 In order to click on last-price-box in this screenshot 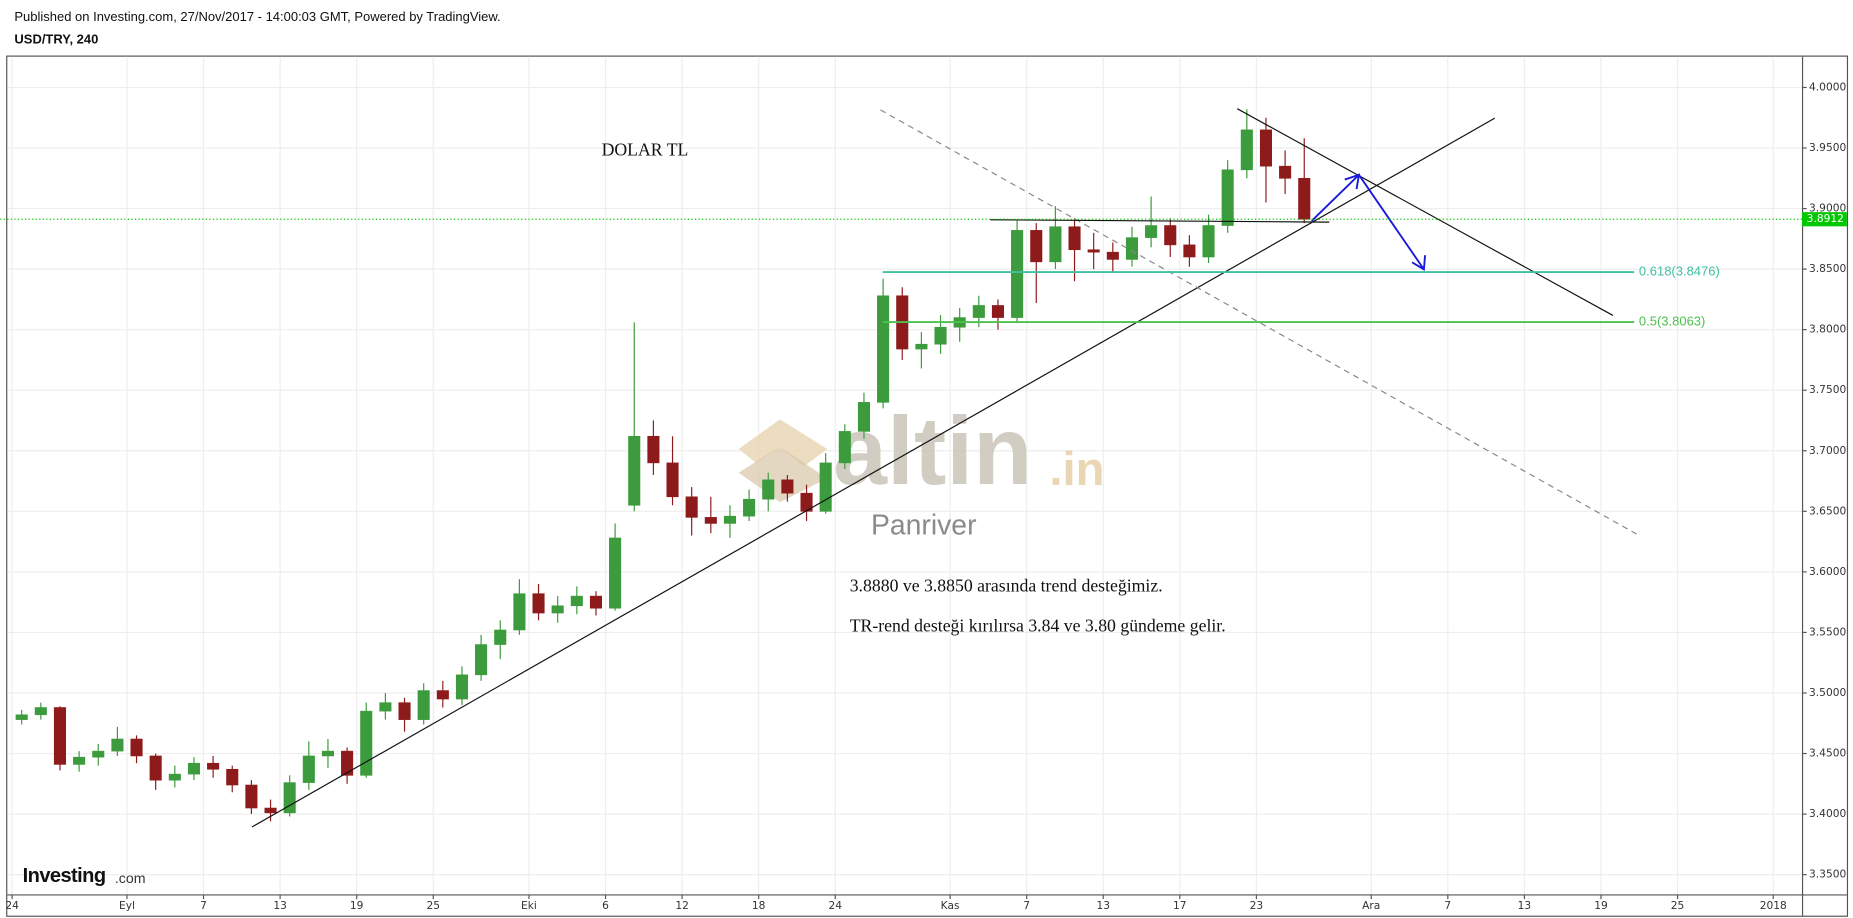, I will do `click(1824, 219)`.